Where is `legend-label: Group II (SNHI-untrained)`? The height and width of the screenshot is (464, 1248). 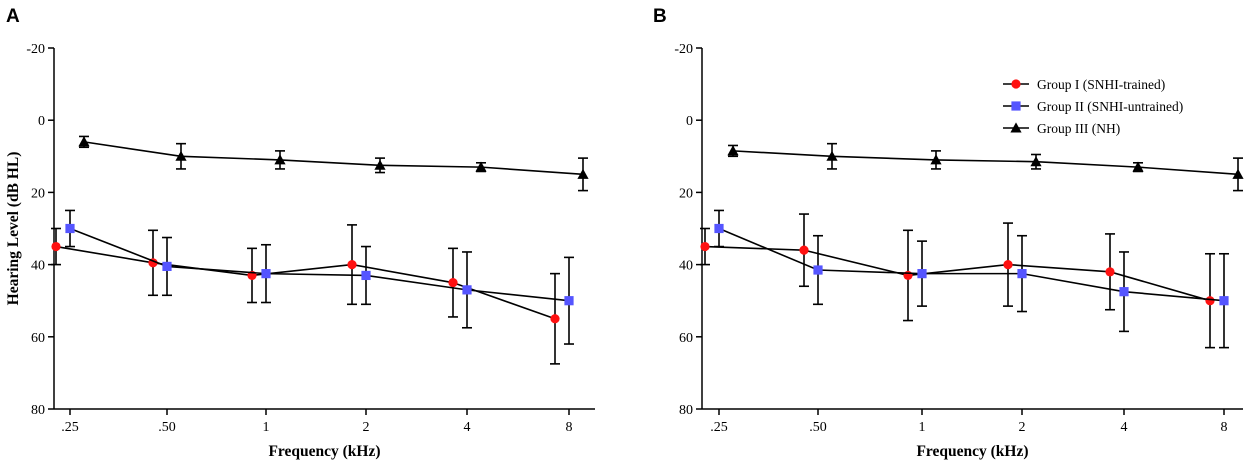 legend-label: Group II (SNHI-untrained) is located at coordinates (1110, 106).